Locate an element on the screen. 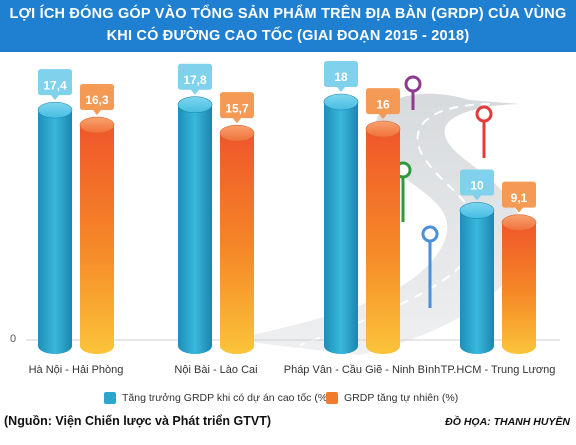  pin-icons is located at coordinates (443, 191).